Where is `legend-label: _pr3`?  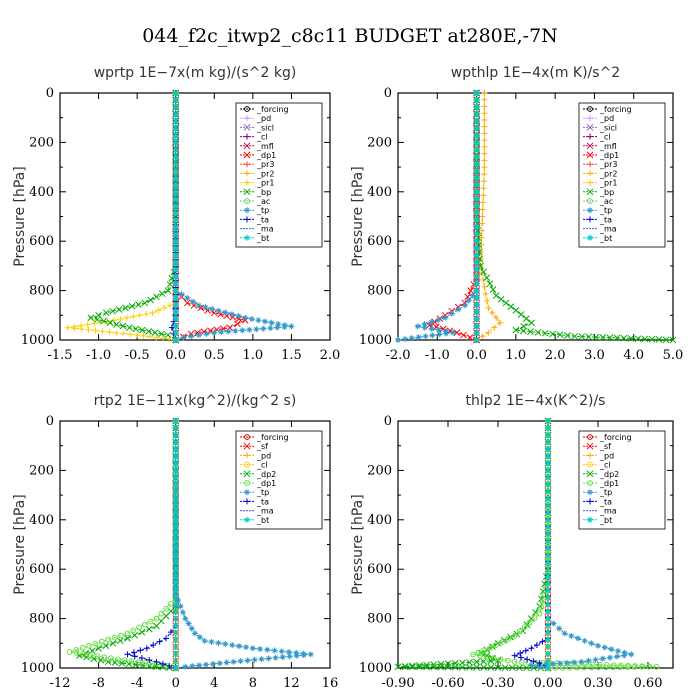
legend-label: _pr3 is located at coordinates (265, 164).